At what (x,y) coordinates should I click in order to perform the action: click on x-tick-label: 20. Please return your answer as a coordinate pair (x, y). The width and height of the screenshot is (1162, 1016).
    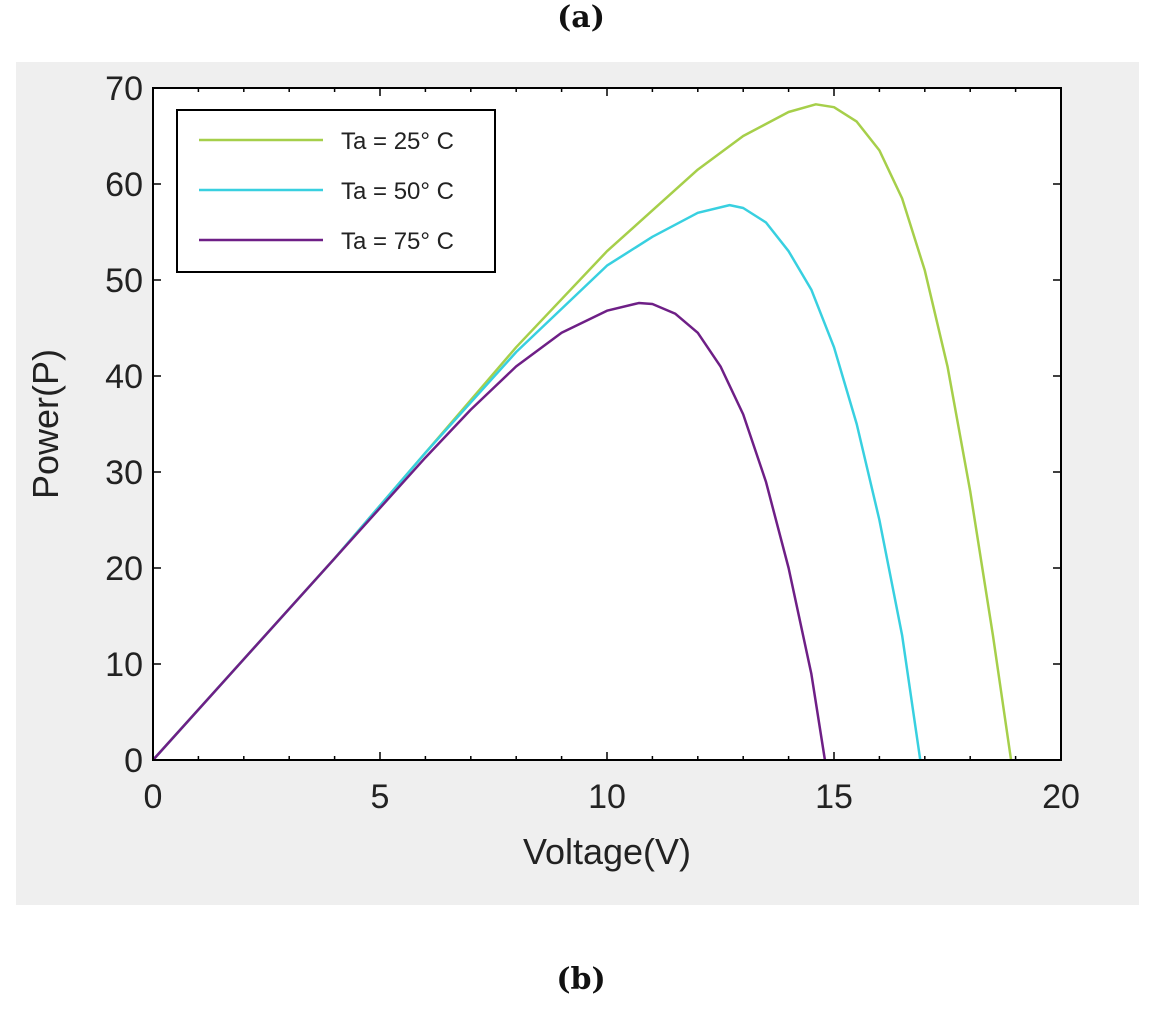
    Looking at the image, I should click on (1061, 797).